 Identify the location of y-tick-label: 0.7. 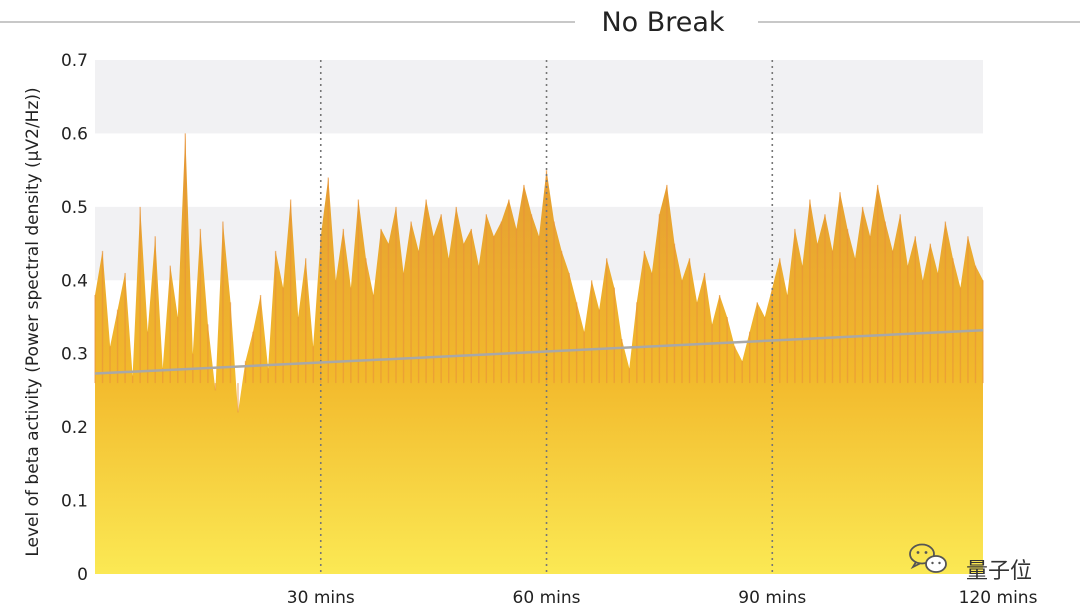
(74, 61).